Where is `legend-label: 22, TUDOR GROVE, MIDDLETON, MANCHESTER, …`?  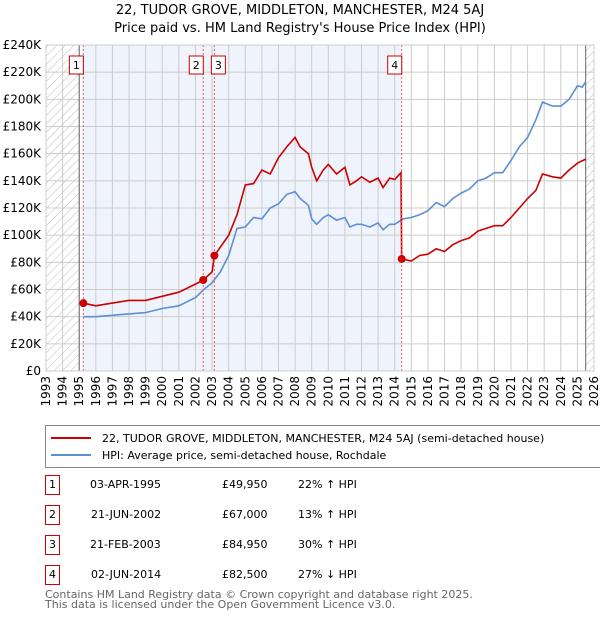 legend-label: 22, TUDOR GROVE, MIDDLETON, MANCHESTER, … is located at coordinates (323, 438).